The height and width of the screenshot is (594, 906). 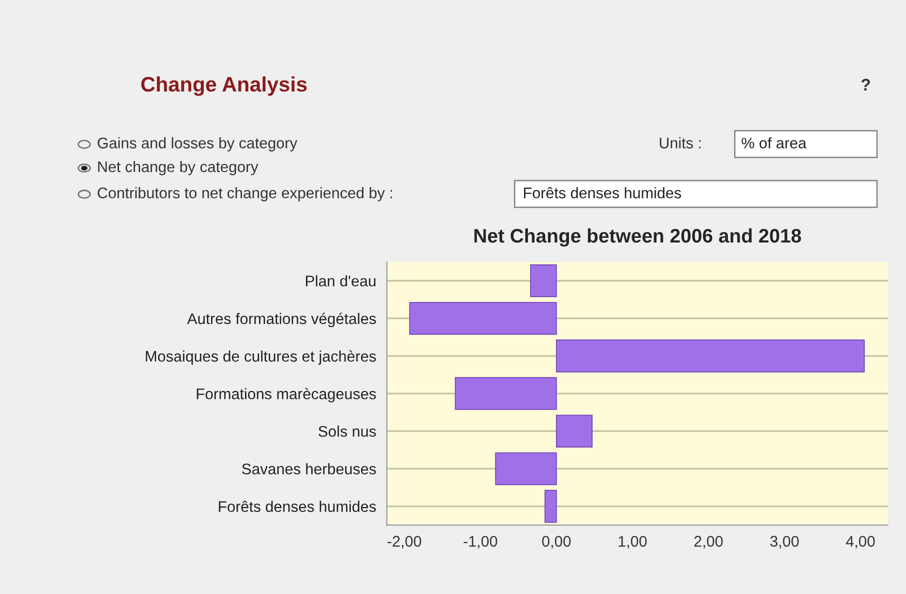 I want to click on text: Gains and losses by category, so click(x=198, y=144).